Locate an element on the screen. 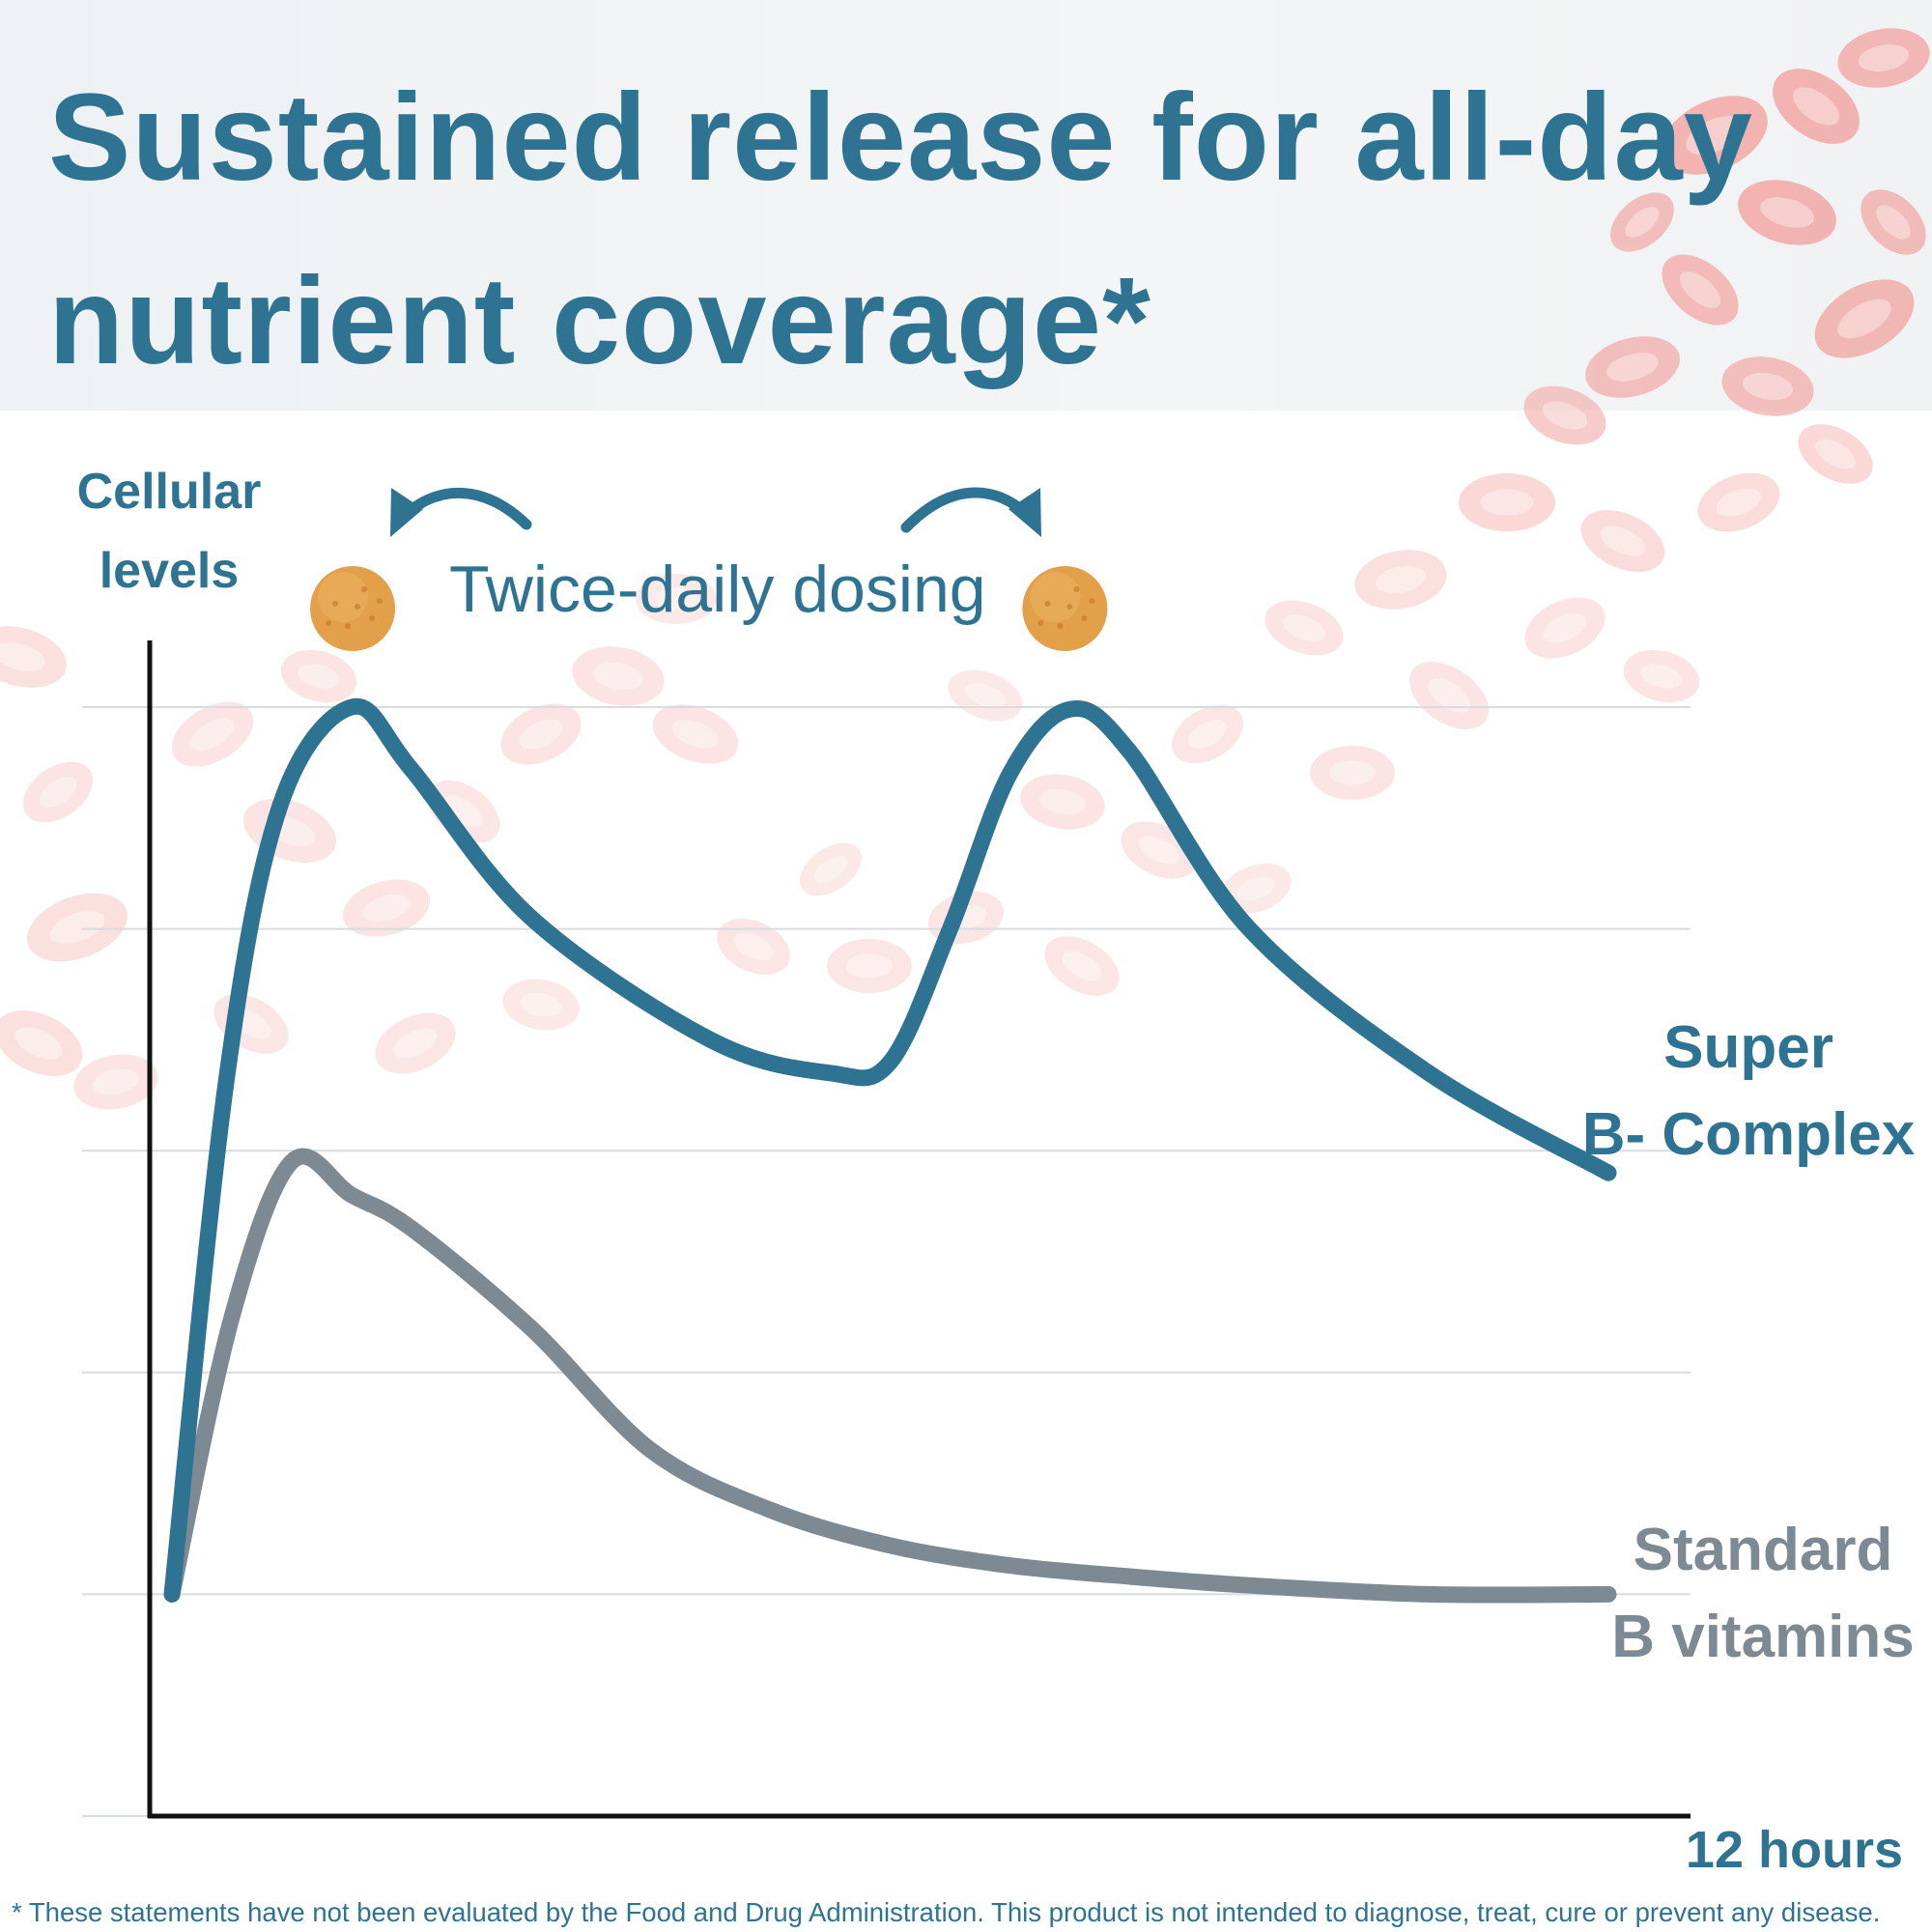 The image size is (1932, 1932). left-arrowhead-icon is located at coordinates (406, 512).